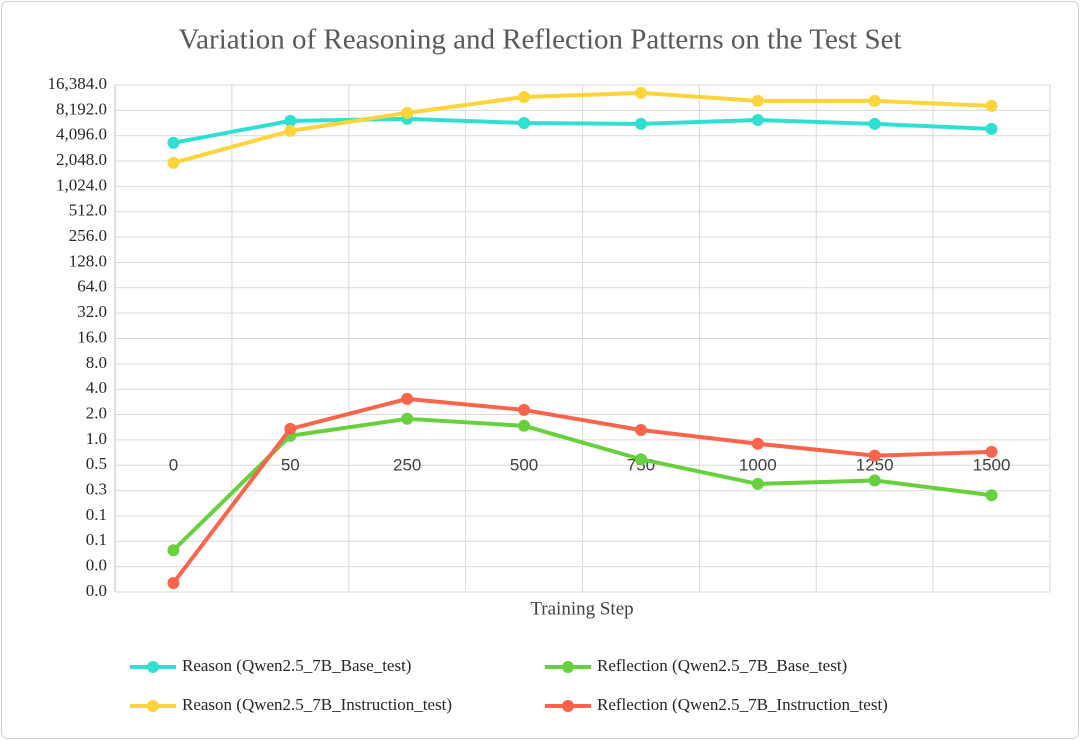 The image size is (1080, 740). What do you see at coordinates (81, 108) in the screenshot?
I see `y-tick-label: 8,192.0` at bounding box center [81, 108].